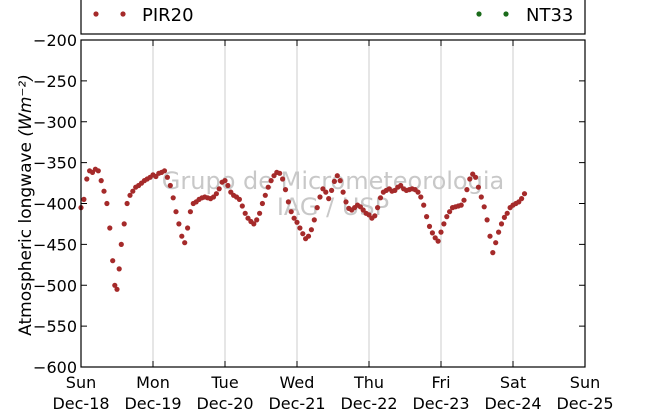  I want to click on x-tick-label-date: Dec-25, so click(584, 401).